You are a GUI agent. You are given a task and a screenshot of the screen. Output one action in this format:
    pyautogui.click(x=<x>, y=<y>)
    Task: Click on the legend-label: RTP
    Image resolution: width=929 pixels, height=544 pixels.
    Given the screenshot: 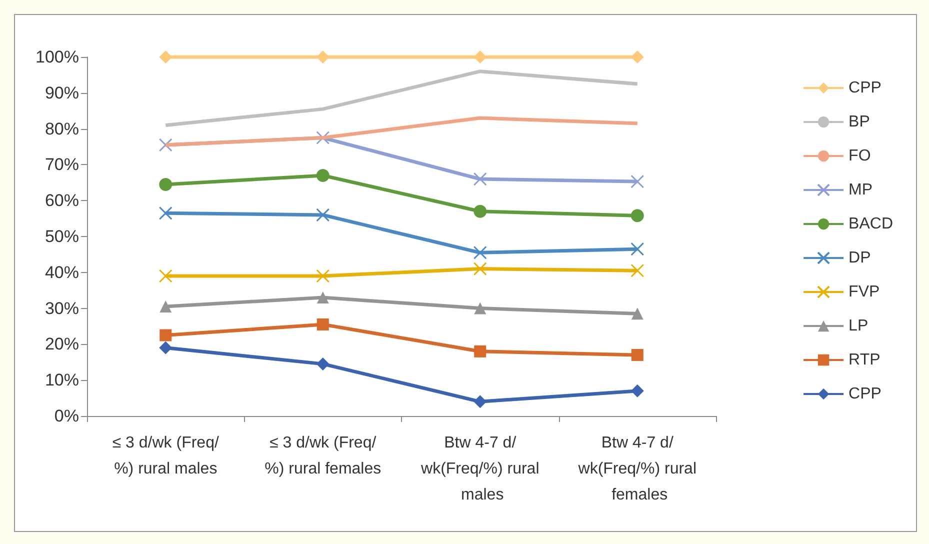 What is the action you would take?
    pyautogui.click(x=864, y=360)
    